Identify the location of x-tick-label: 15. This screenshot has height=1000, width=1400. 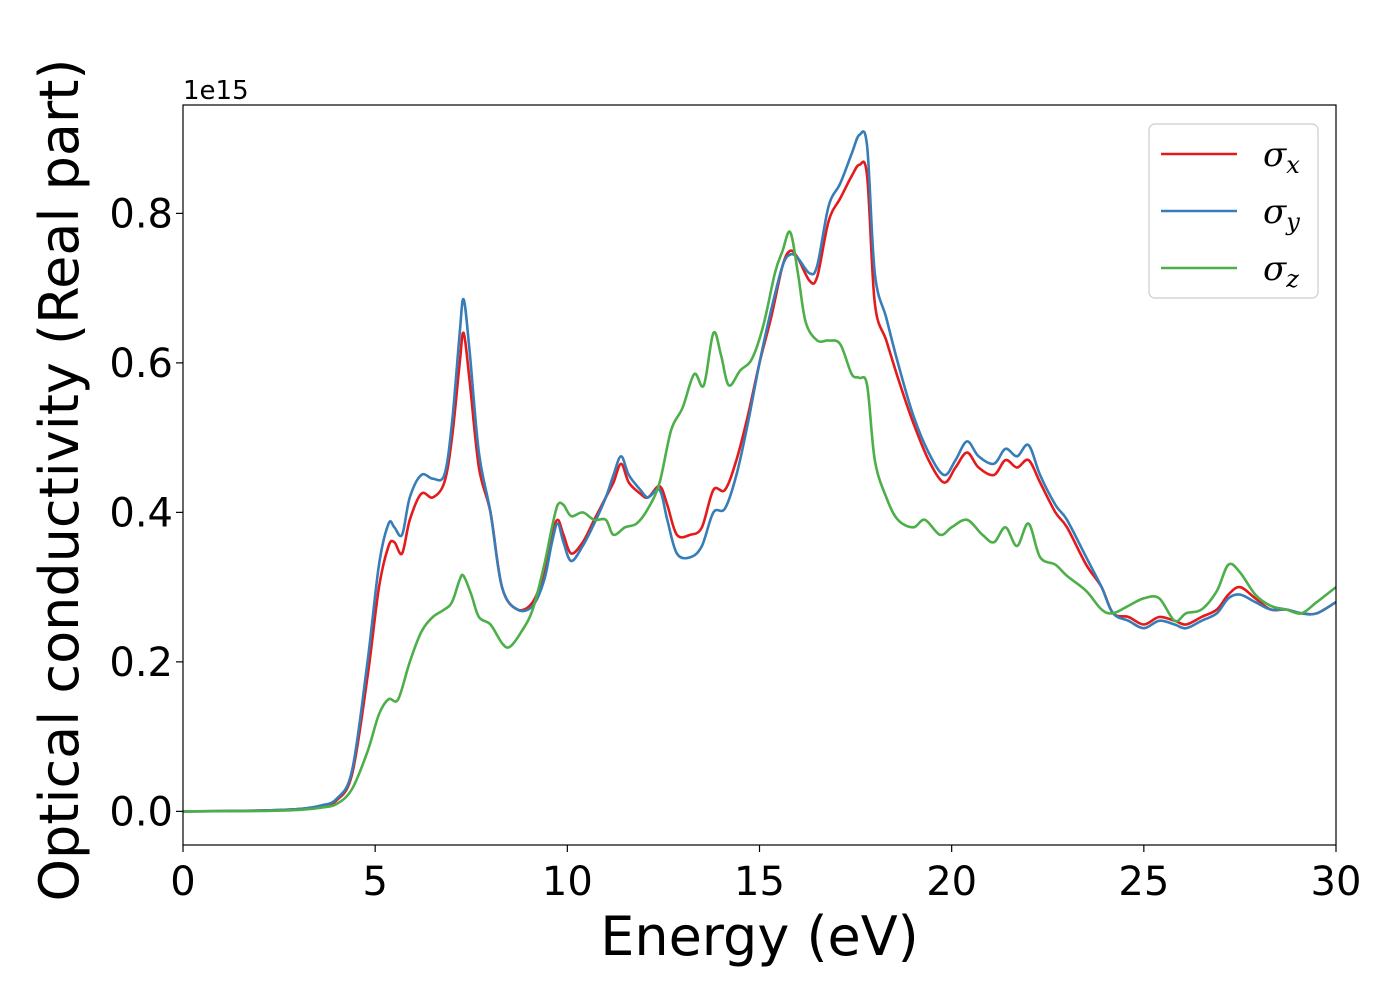
(759, 882).